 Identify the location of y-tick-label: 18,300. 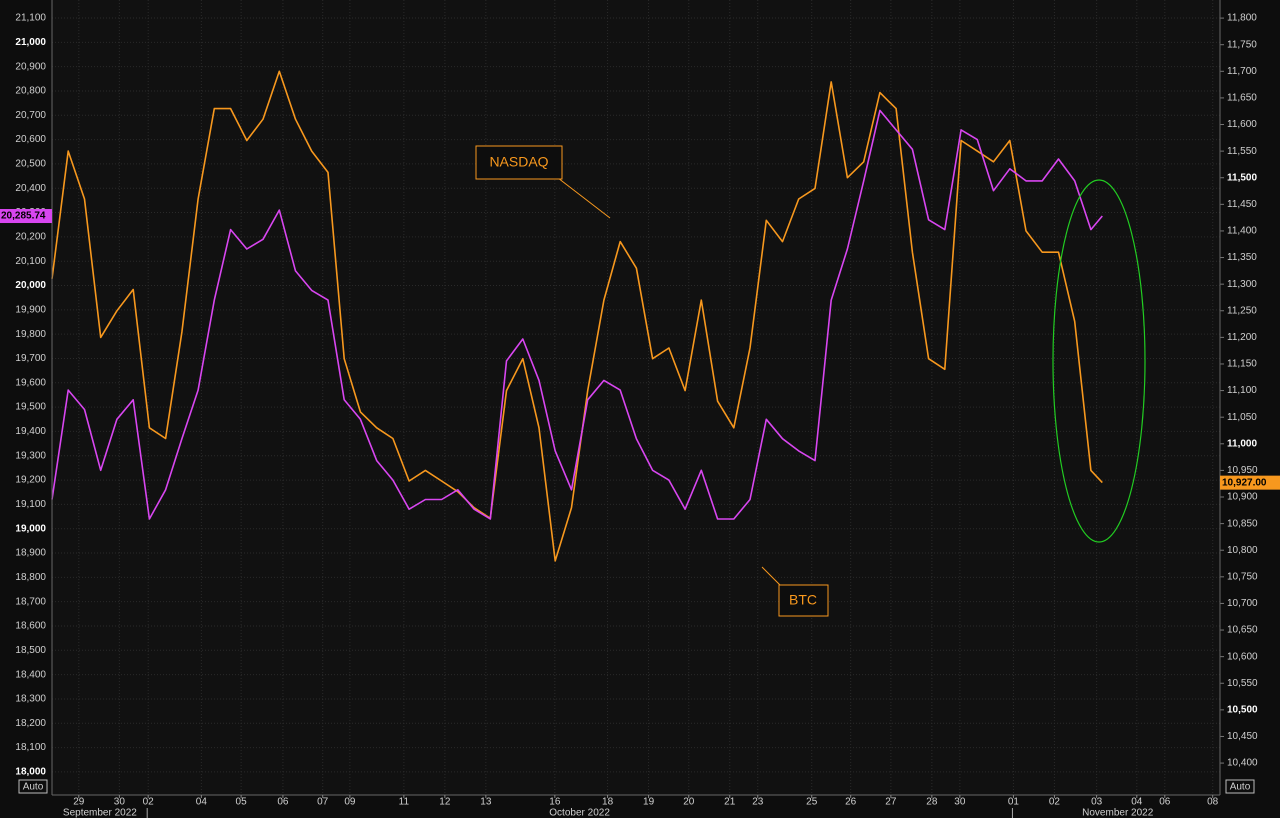
(30, 699).